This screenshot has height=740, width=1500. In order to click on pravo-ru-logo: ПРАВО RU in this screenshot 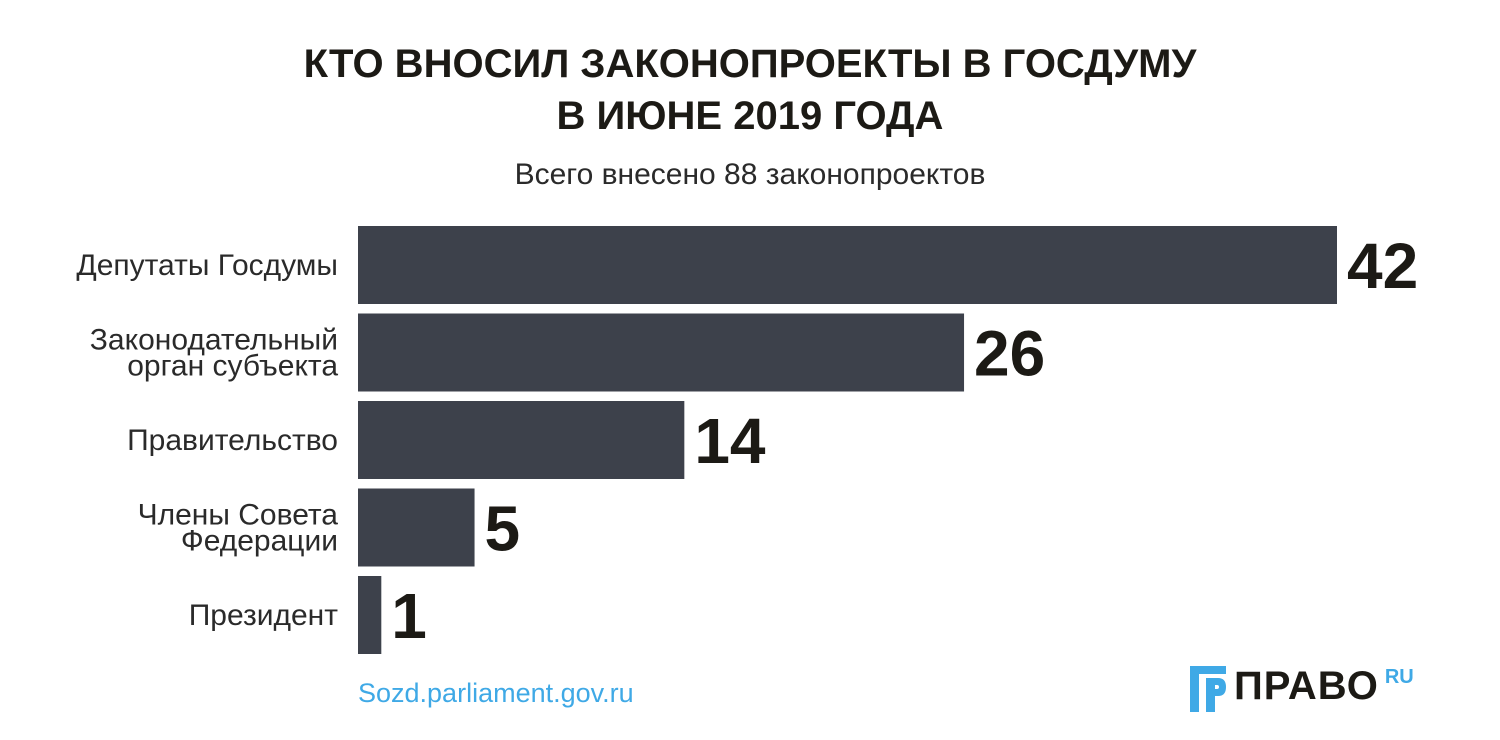, I will do `click(1302, 686)`.